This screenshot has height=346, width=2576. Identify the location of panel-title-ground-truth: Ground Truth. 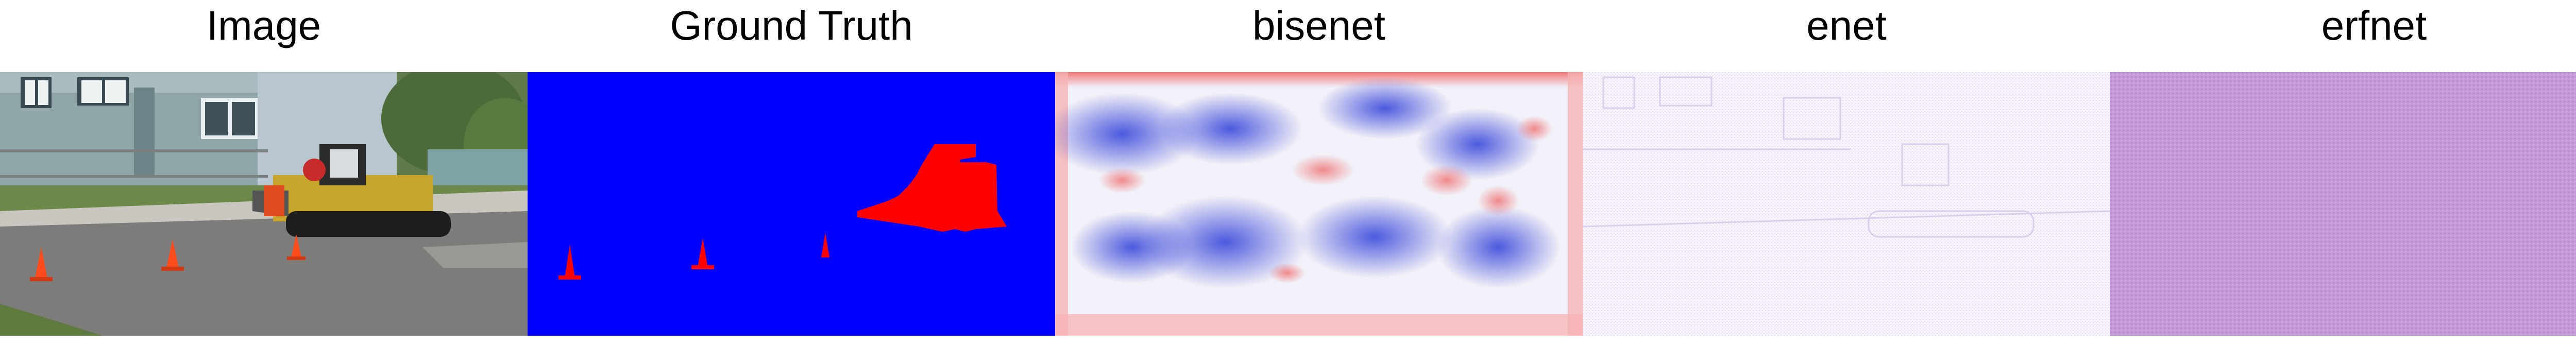
(791, 25).